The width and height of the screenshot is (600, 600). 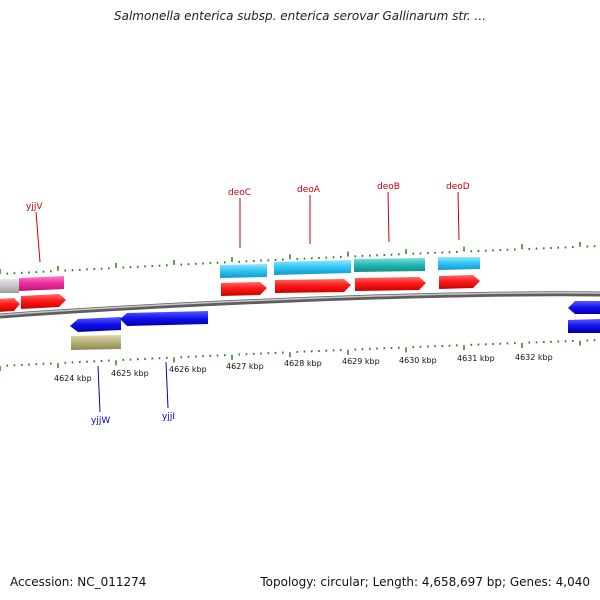 What do you see at coordinates (244, 289) in the screenshot?
I see `gene-arrow-deoC` at bounding box center [244, 289].